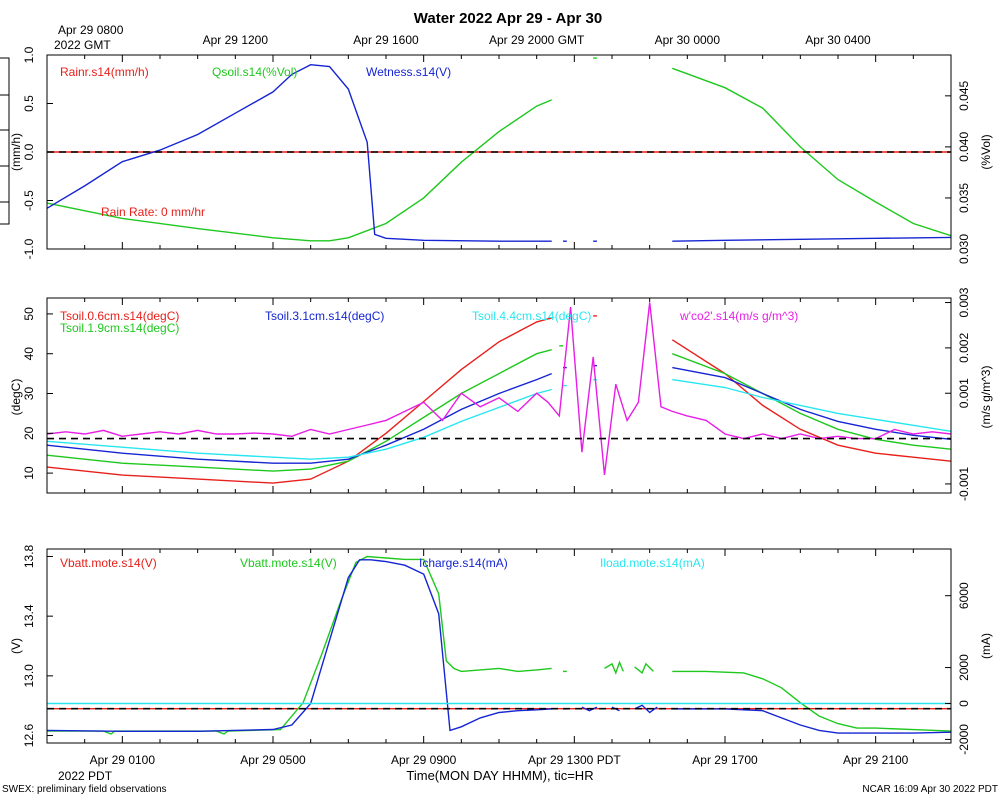  What do you see at coordinates (408, 72) in the screenshot?
I see `legend-wetness: Wetness.s14(V)` at bounding box center [408, 72].